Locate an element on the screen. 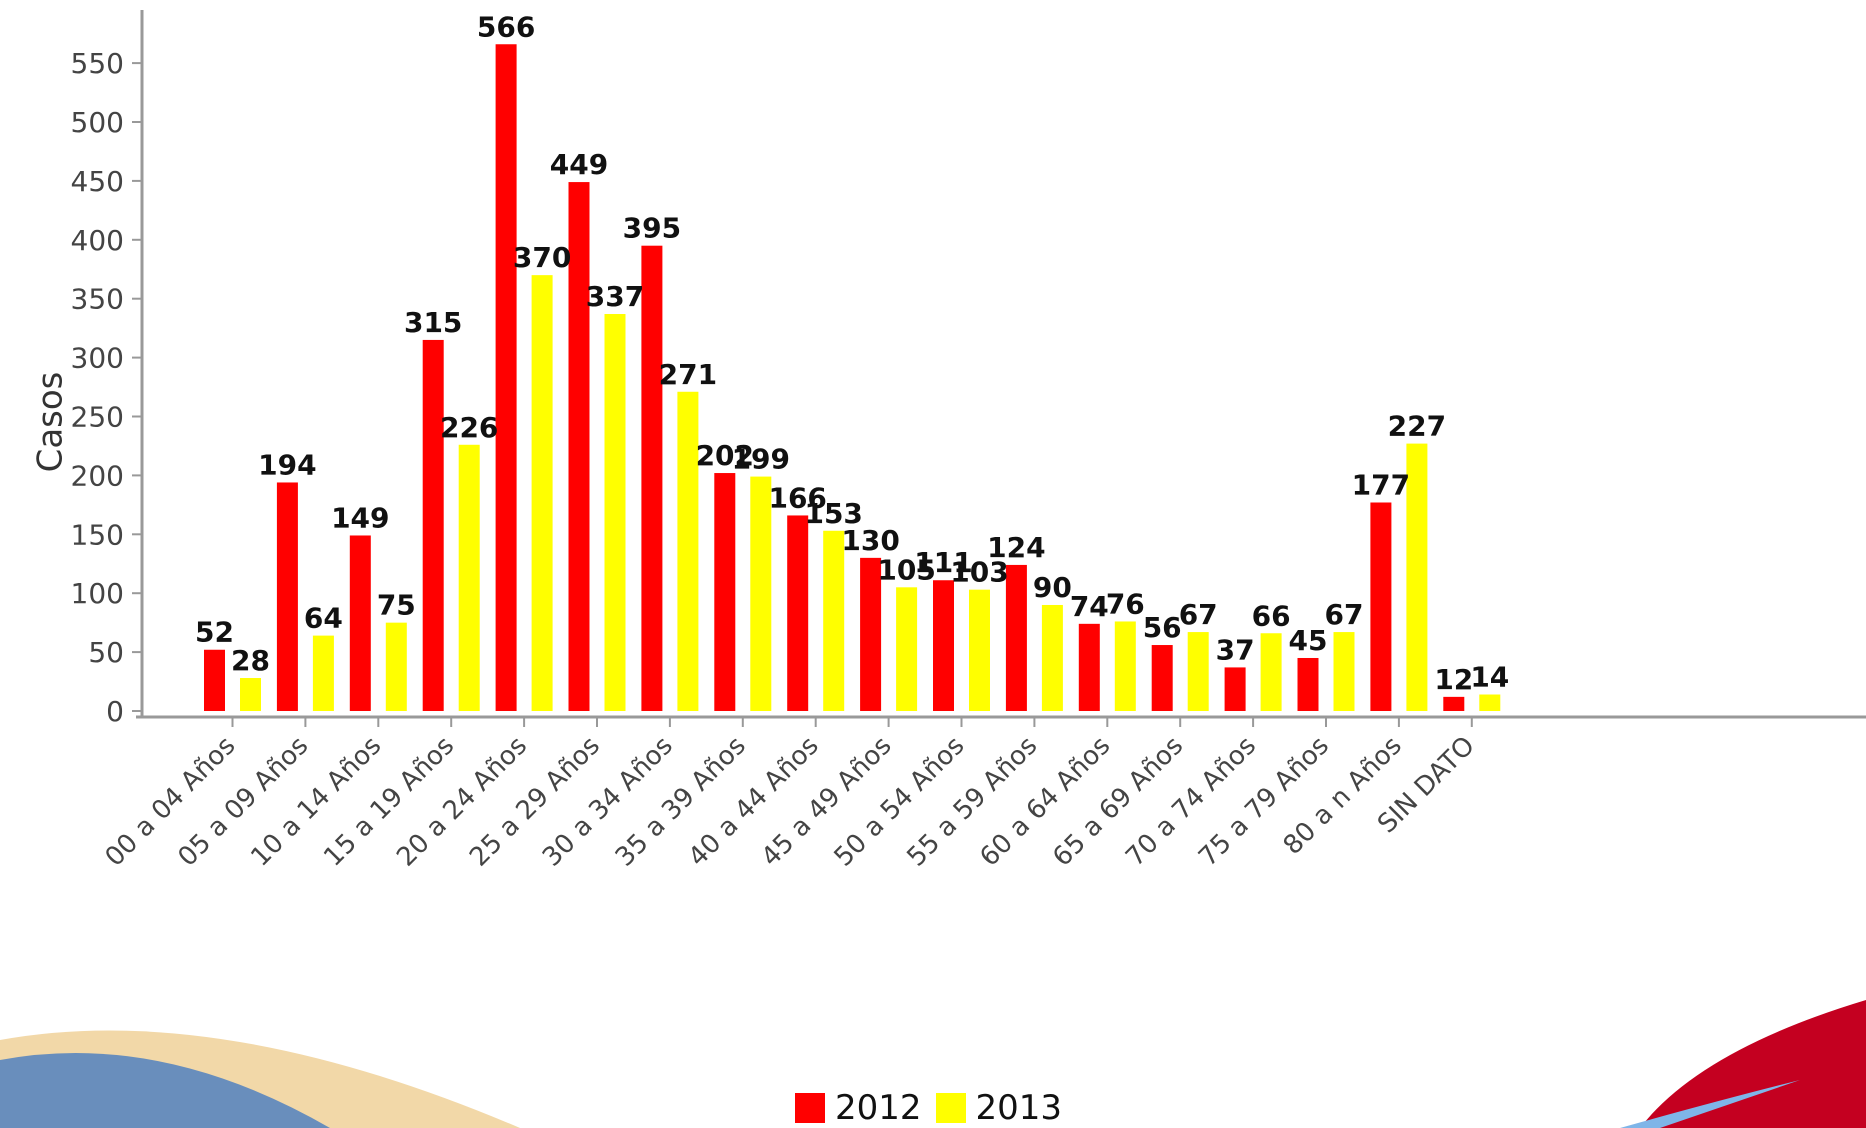 The image size is (1866, 1128). data-label: 199 is located at coordinates (761, 459).